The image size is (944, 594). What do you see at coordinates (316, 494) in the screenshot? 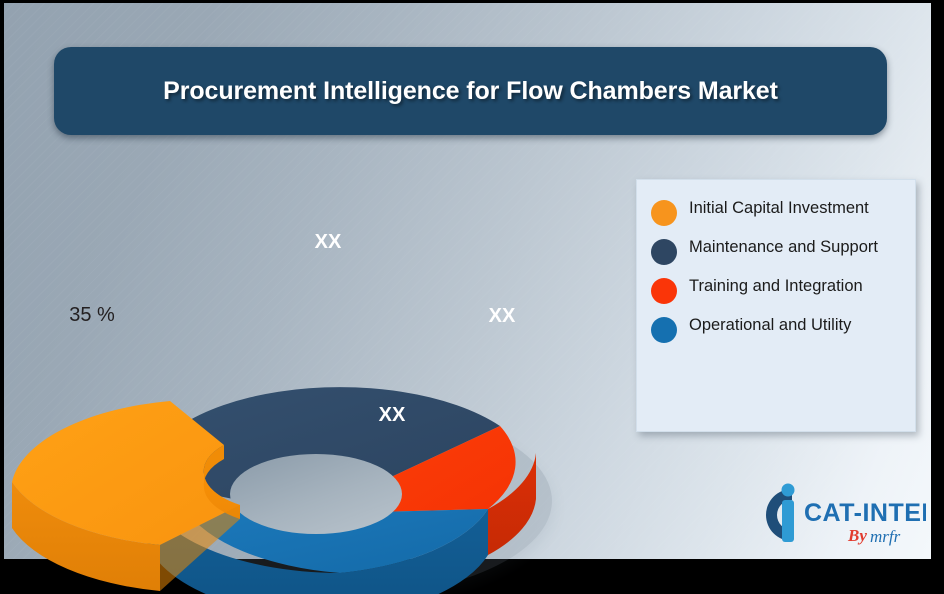
I see `donut-hole` at bounding box center [316, 494].